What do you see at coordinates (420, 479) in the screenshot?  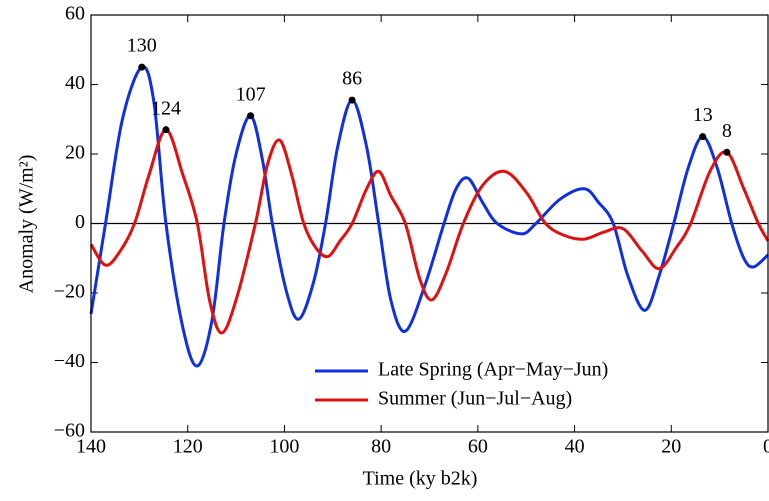 I see `x-axis-label: Time (ky b2k)` at bounding box center [420, 479].